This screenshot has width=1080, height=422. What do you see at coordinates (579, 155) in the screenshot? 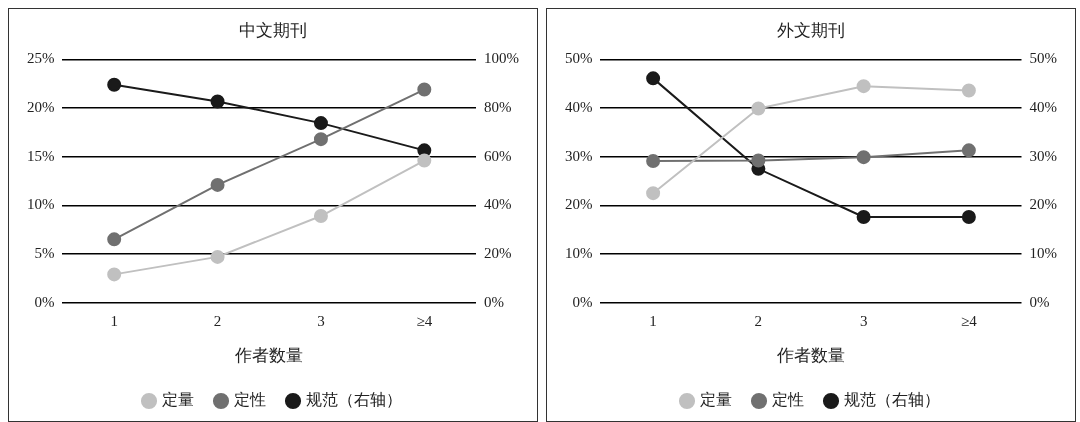
I see `y-tick-label: 30%` at bounding box center [579, 155].